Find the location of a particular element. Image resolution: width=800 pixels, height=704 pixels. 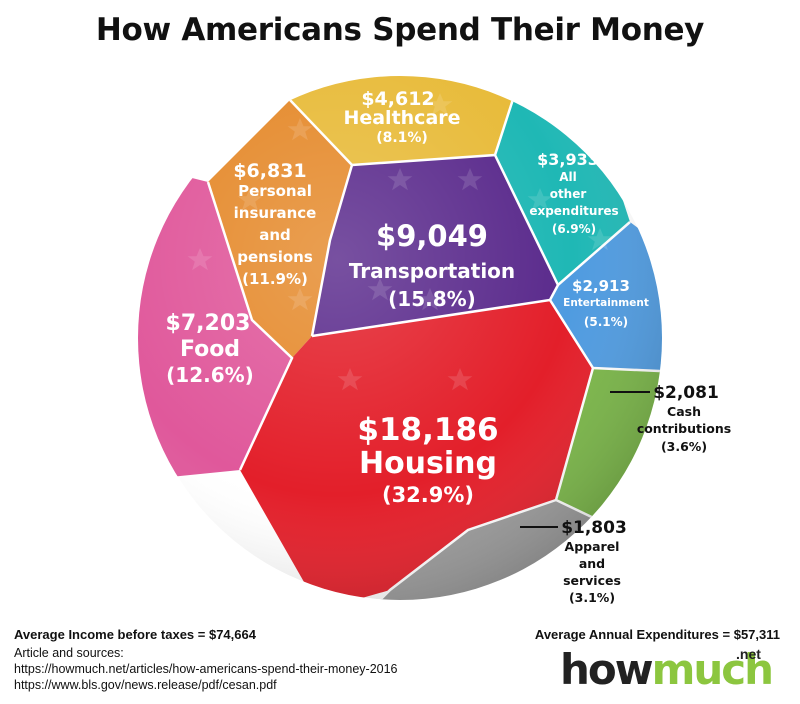

healthcare-percent: (8.1%) is located at coordinates (402, 138).